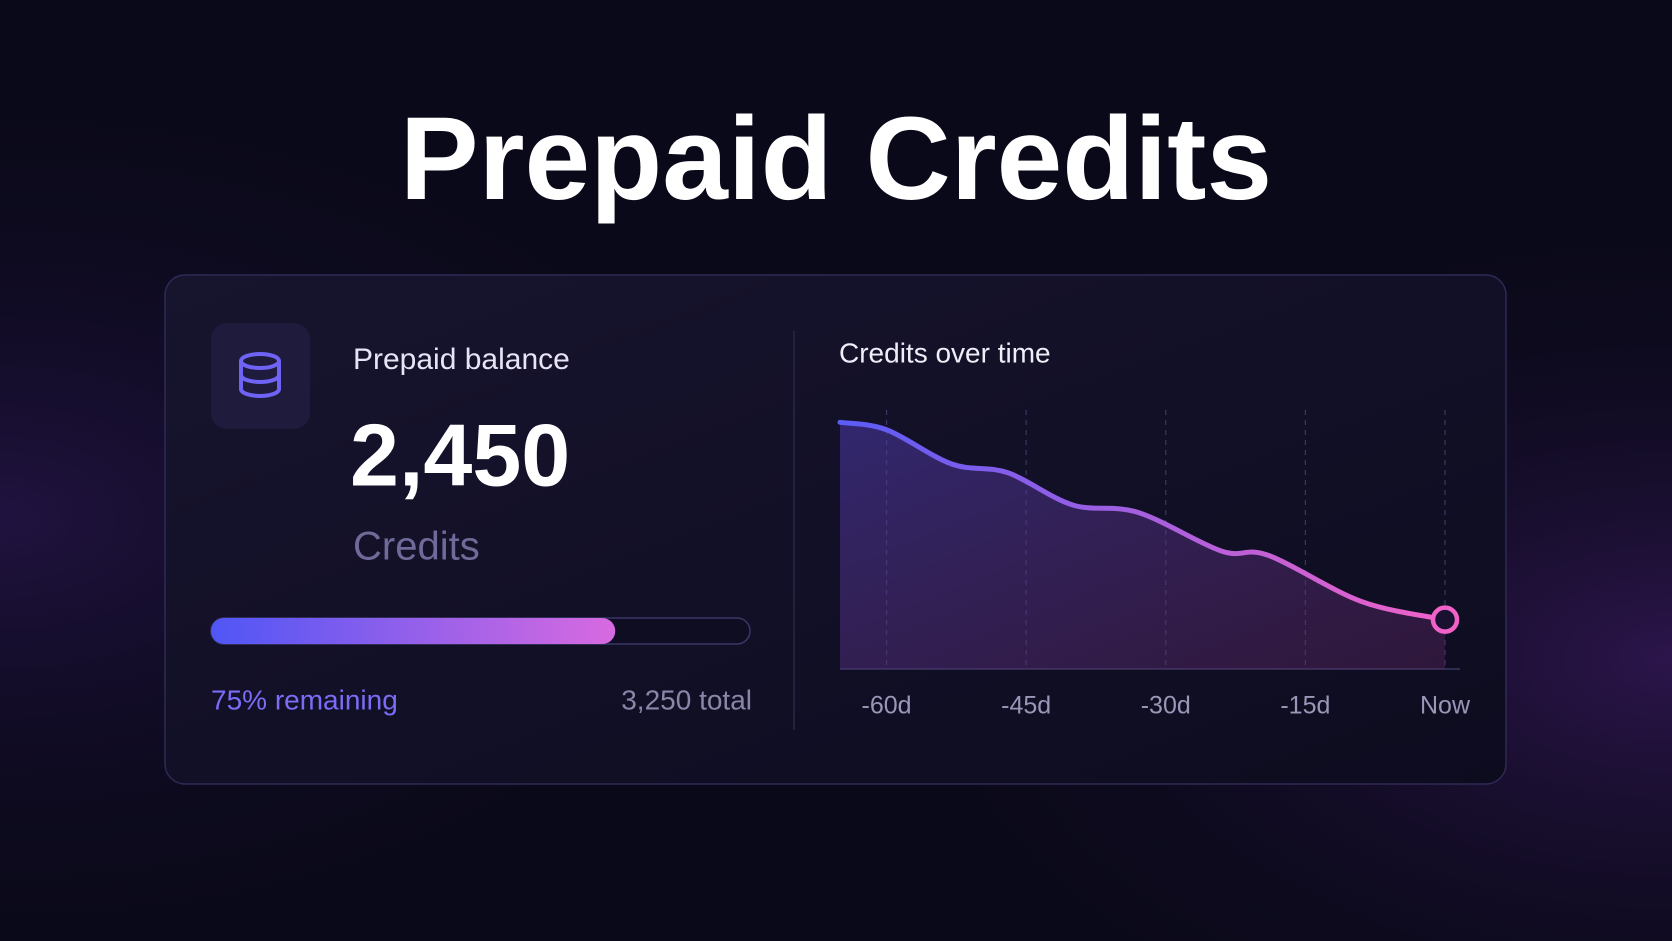 This screenshot has width=1672, height=941. I want to click on end-point, so click(1445, 619).